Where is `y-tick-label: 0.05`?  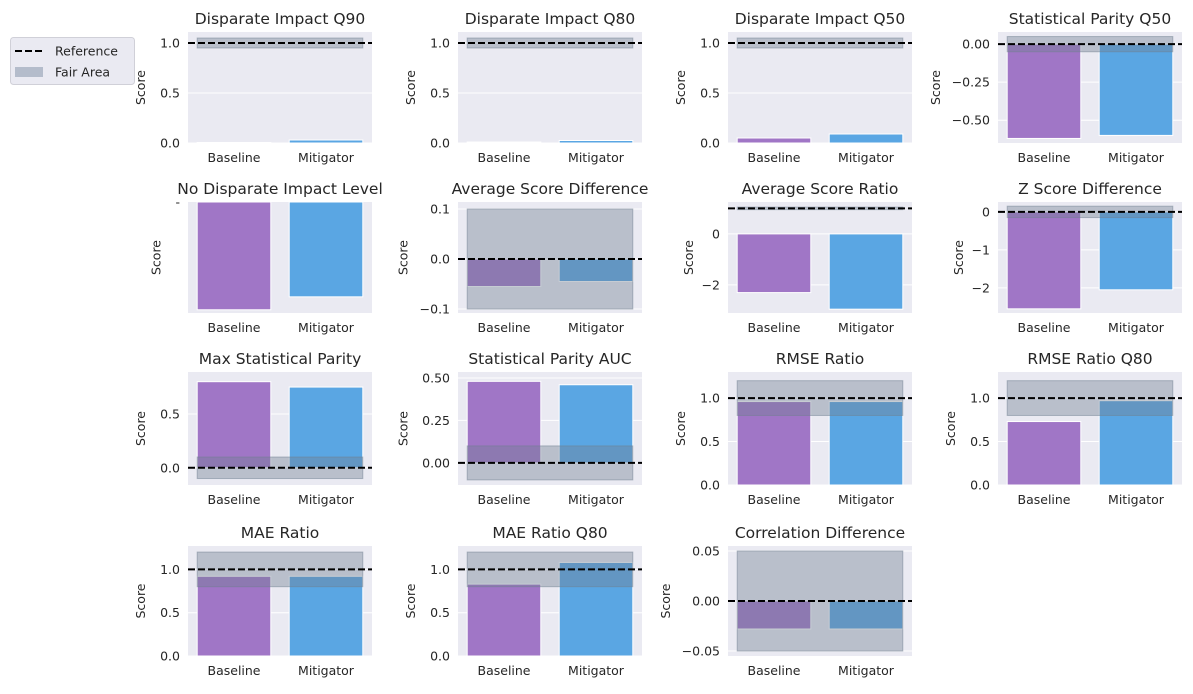 y-tick-label: 0.05 is located at coordinates (706, 551).